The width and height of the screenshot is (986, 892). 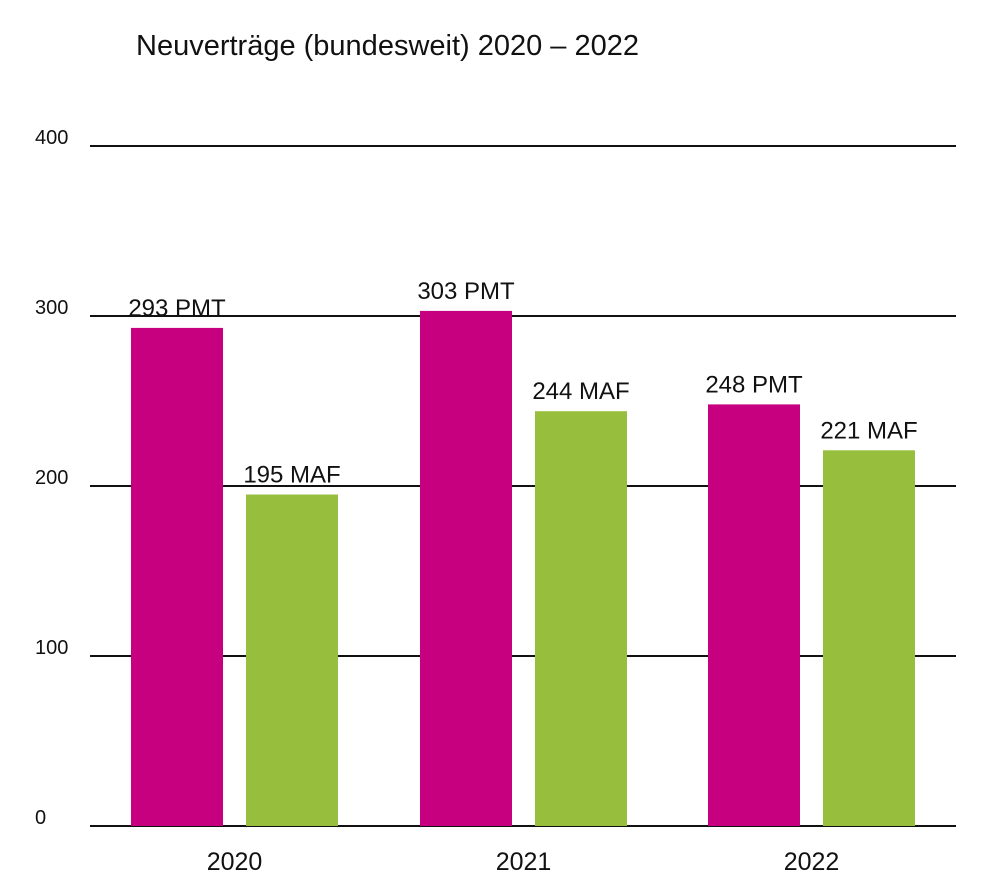 I want to click on y-tick-labels: 0 100 200 300 400, so click(x=51, y=478).